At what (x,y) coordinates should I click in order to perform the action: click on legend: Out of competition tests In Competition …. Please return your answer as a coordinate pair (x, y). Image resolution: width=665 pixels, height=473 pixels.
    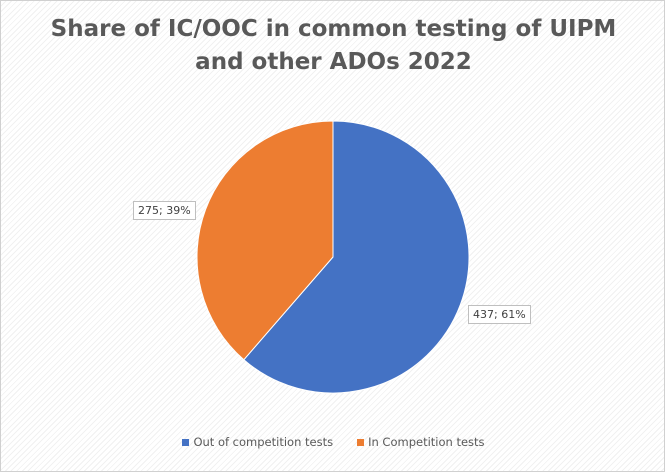
    Looking at the image, I should click on (333, 442).